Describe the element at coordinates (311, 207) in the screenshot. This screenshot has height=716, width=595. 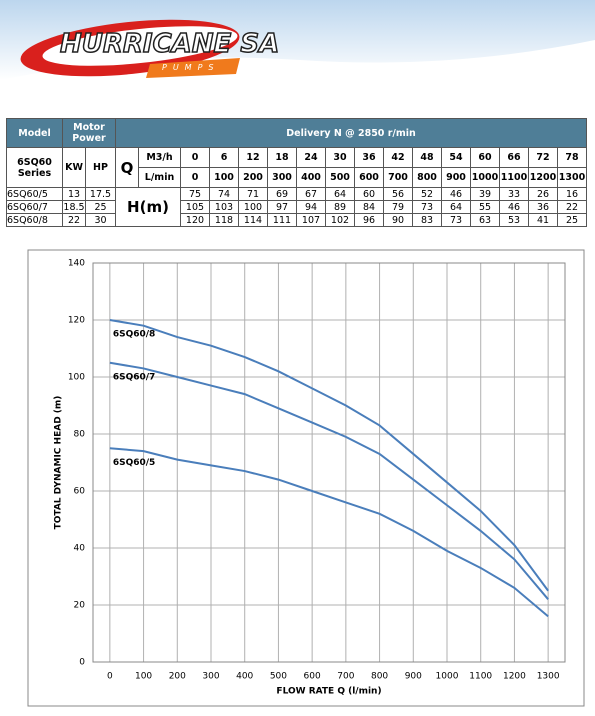
I see `head-cell: 94` at that location.